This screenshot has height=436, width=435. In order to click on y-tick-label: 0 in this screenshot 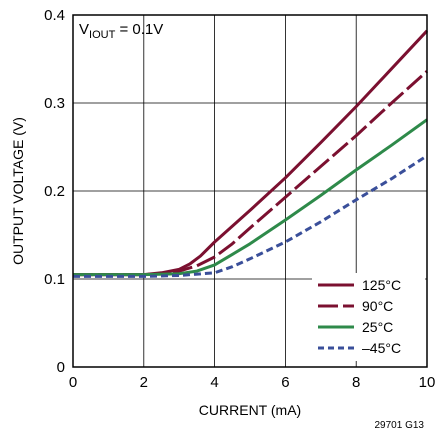, I will do `click(61, 367)`.